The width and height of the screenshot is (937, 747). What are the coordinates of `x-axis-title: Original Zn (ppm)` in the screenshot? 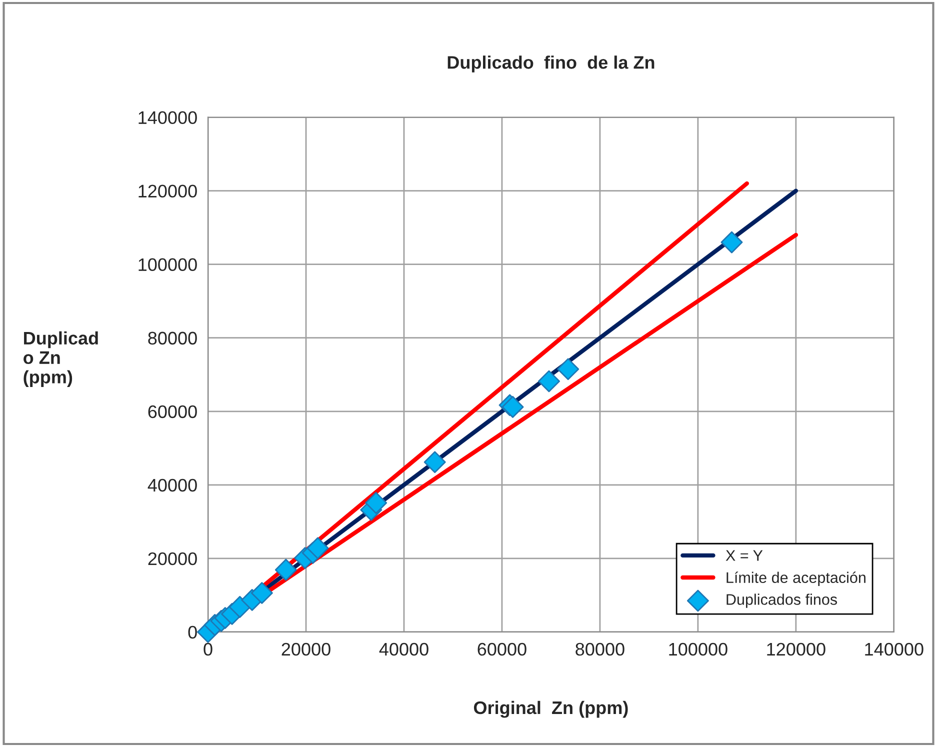 It's located at (551, 709).